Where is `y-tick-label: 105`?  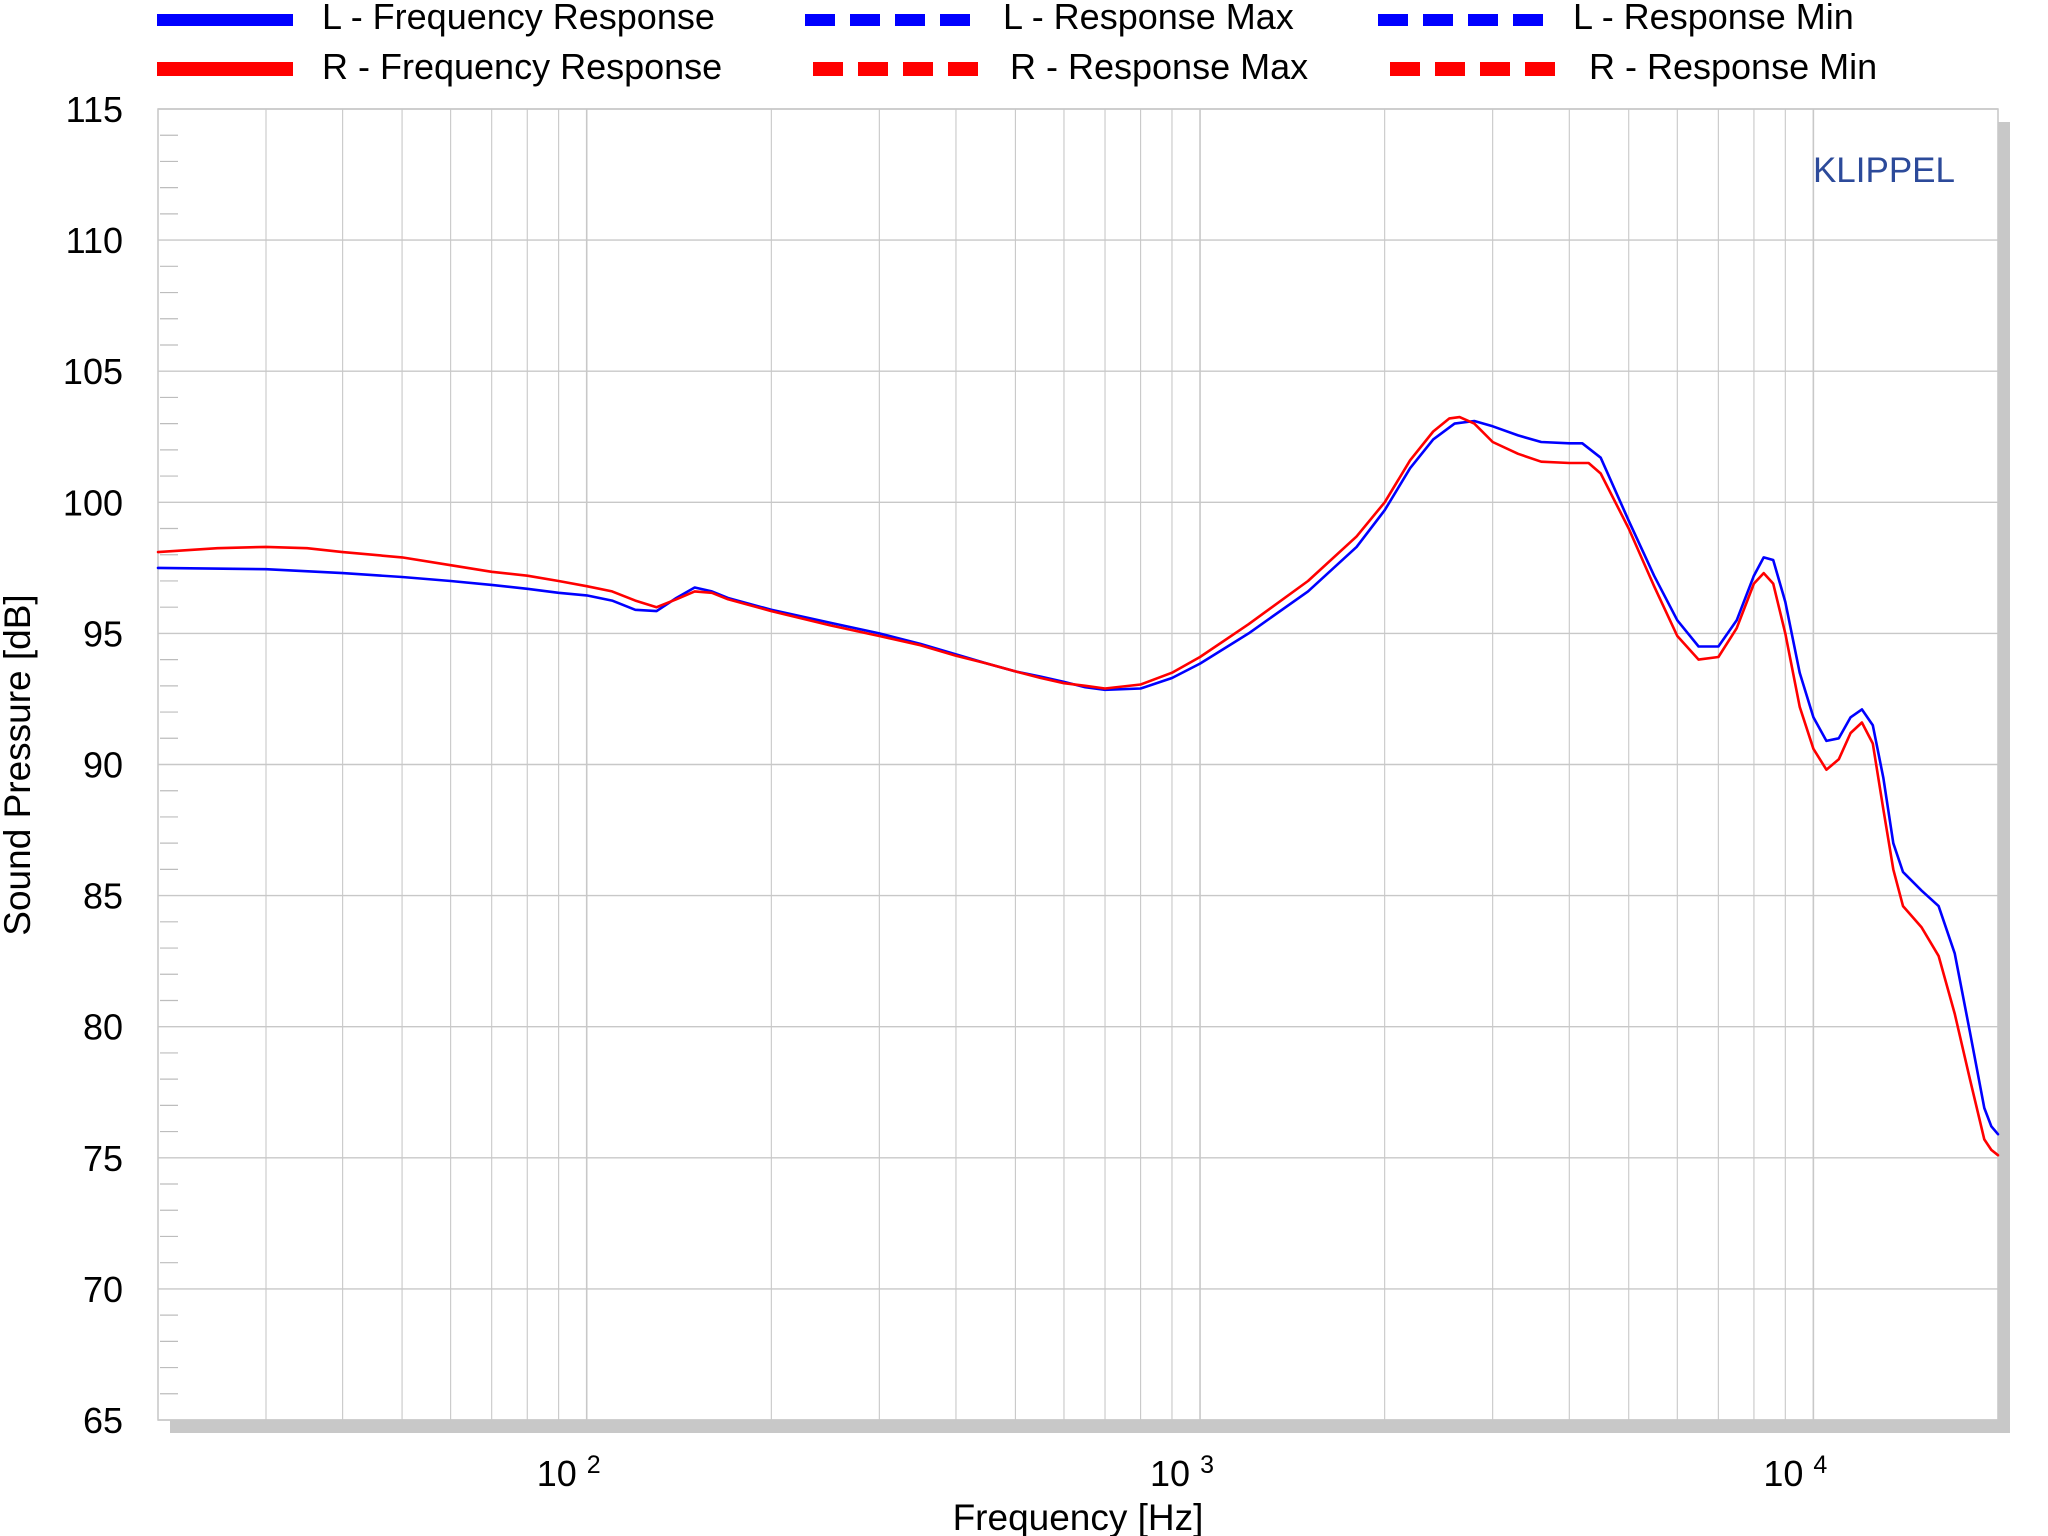
y-tick-label: 105 is located at coordinates (93, 371).